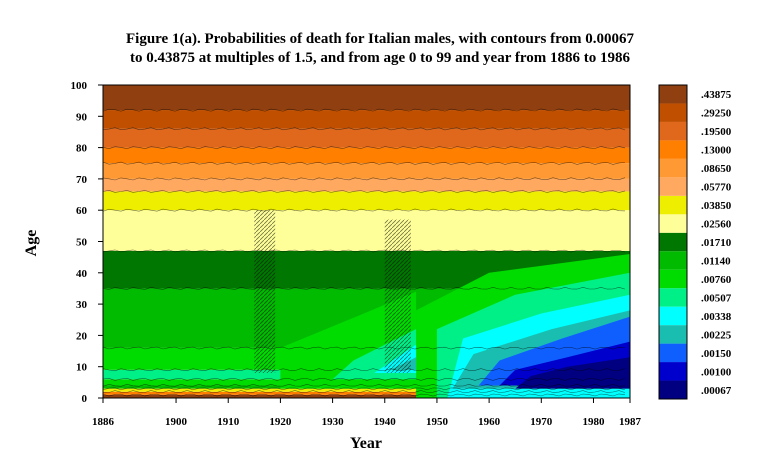  I want to click on y-tick-label: 60, so click(82, 211).